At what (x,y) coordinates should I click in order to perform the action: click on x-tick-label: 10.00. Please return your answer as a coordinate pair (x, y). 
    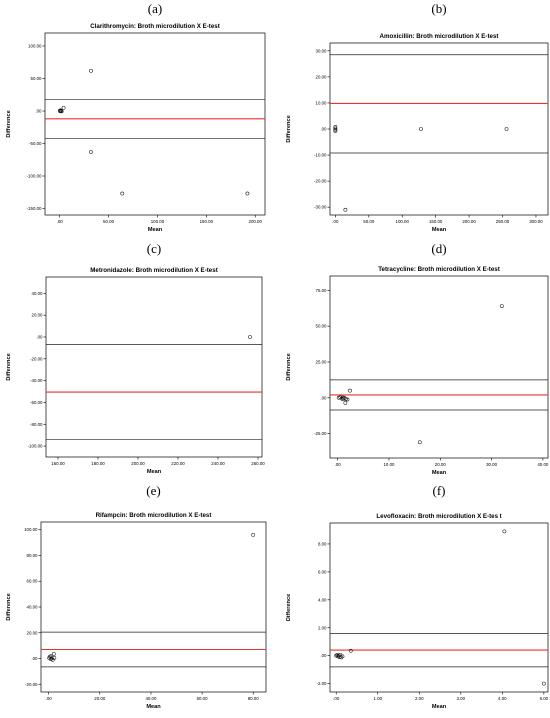
    Looking at the image, I should click on (389, 464).